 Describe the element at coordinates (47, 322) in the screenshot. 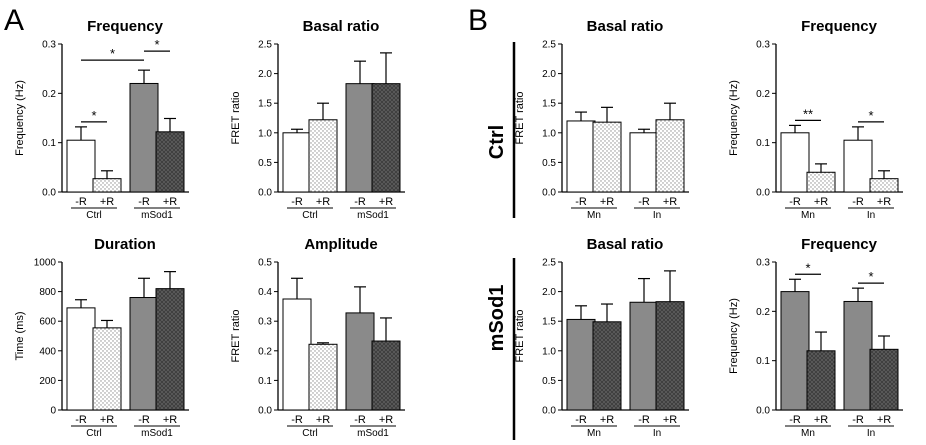

I see `y-tick-label: 600` at that location.